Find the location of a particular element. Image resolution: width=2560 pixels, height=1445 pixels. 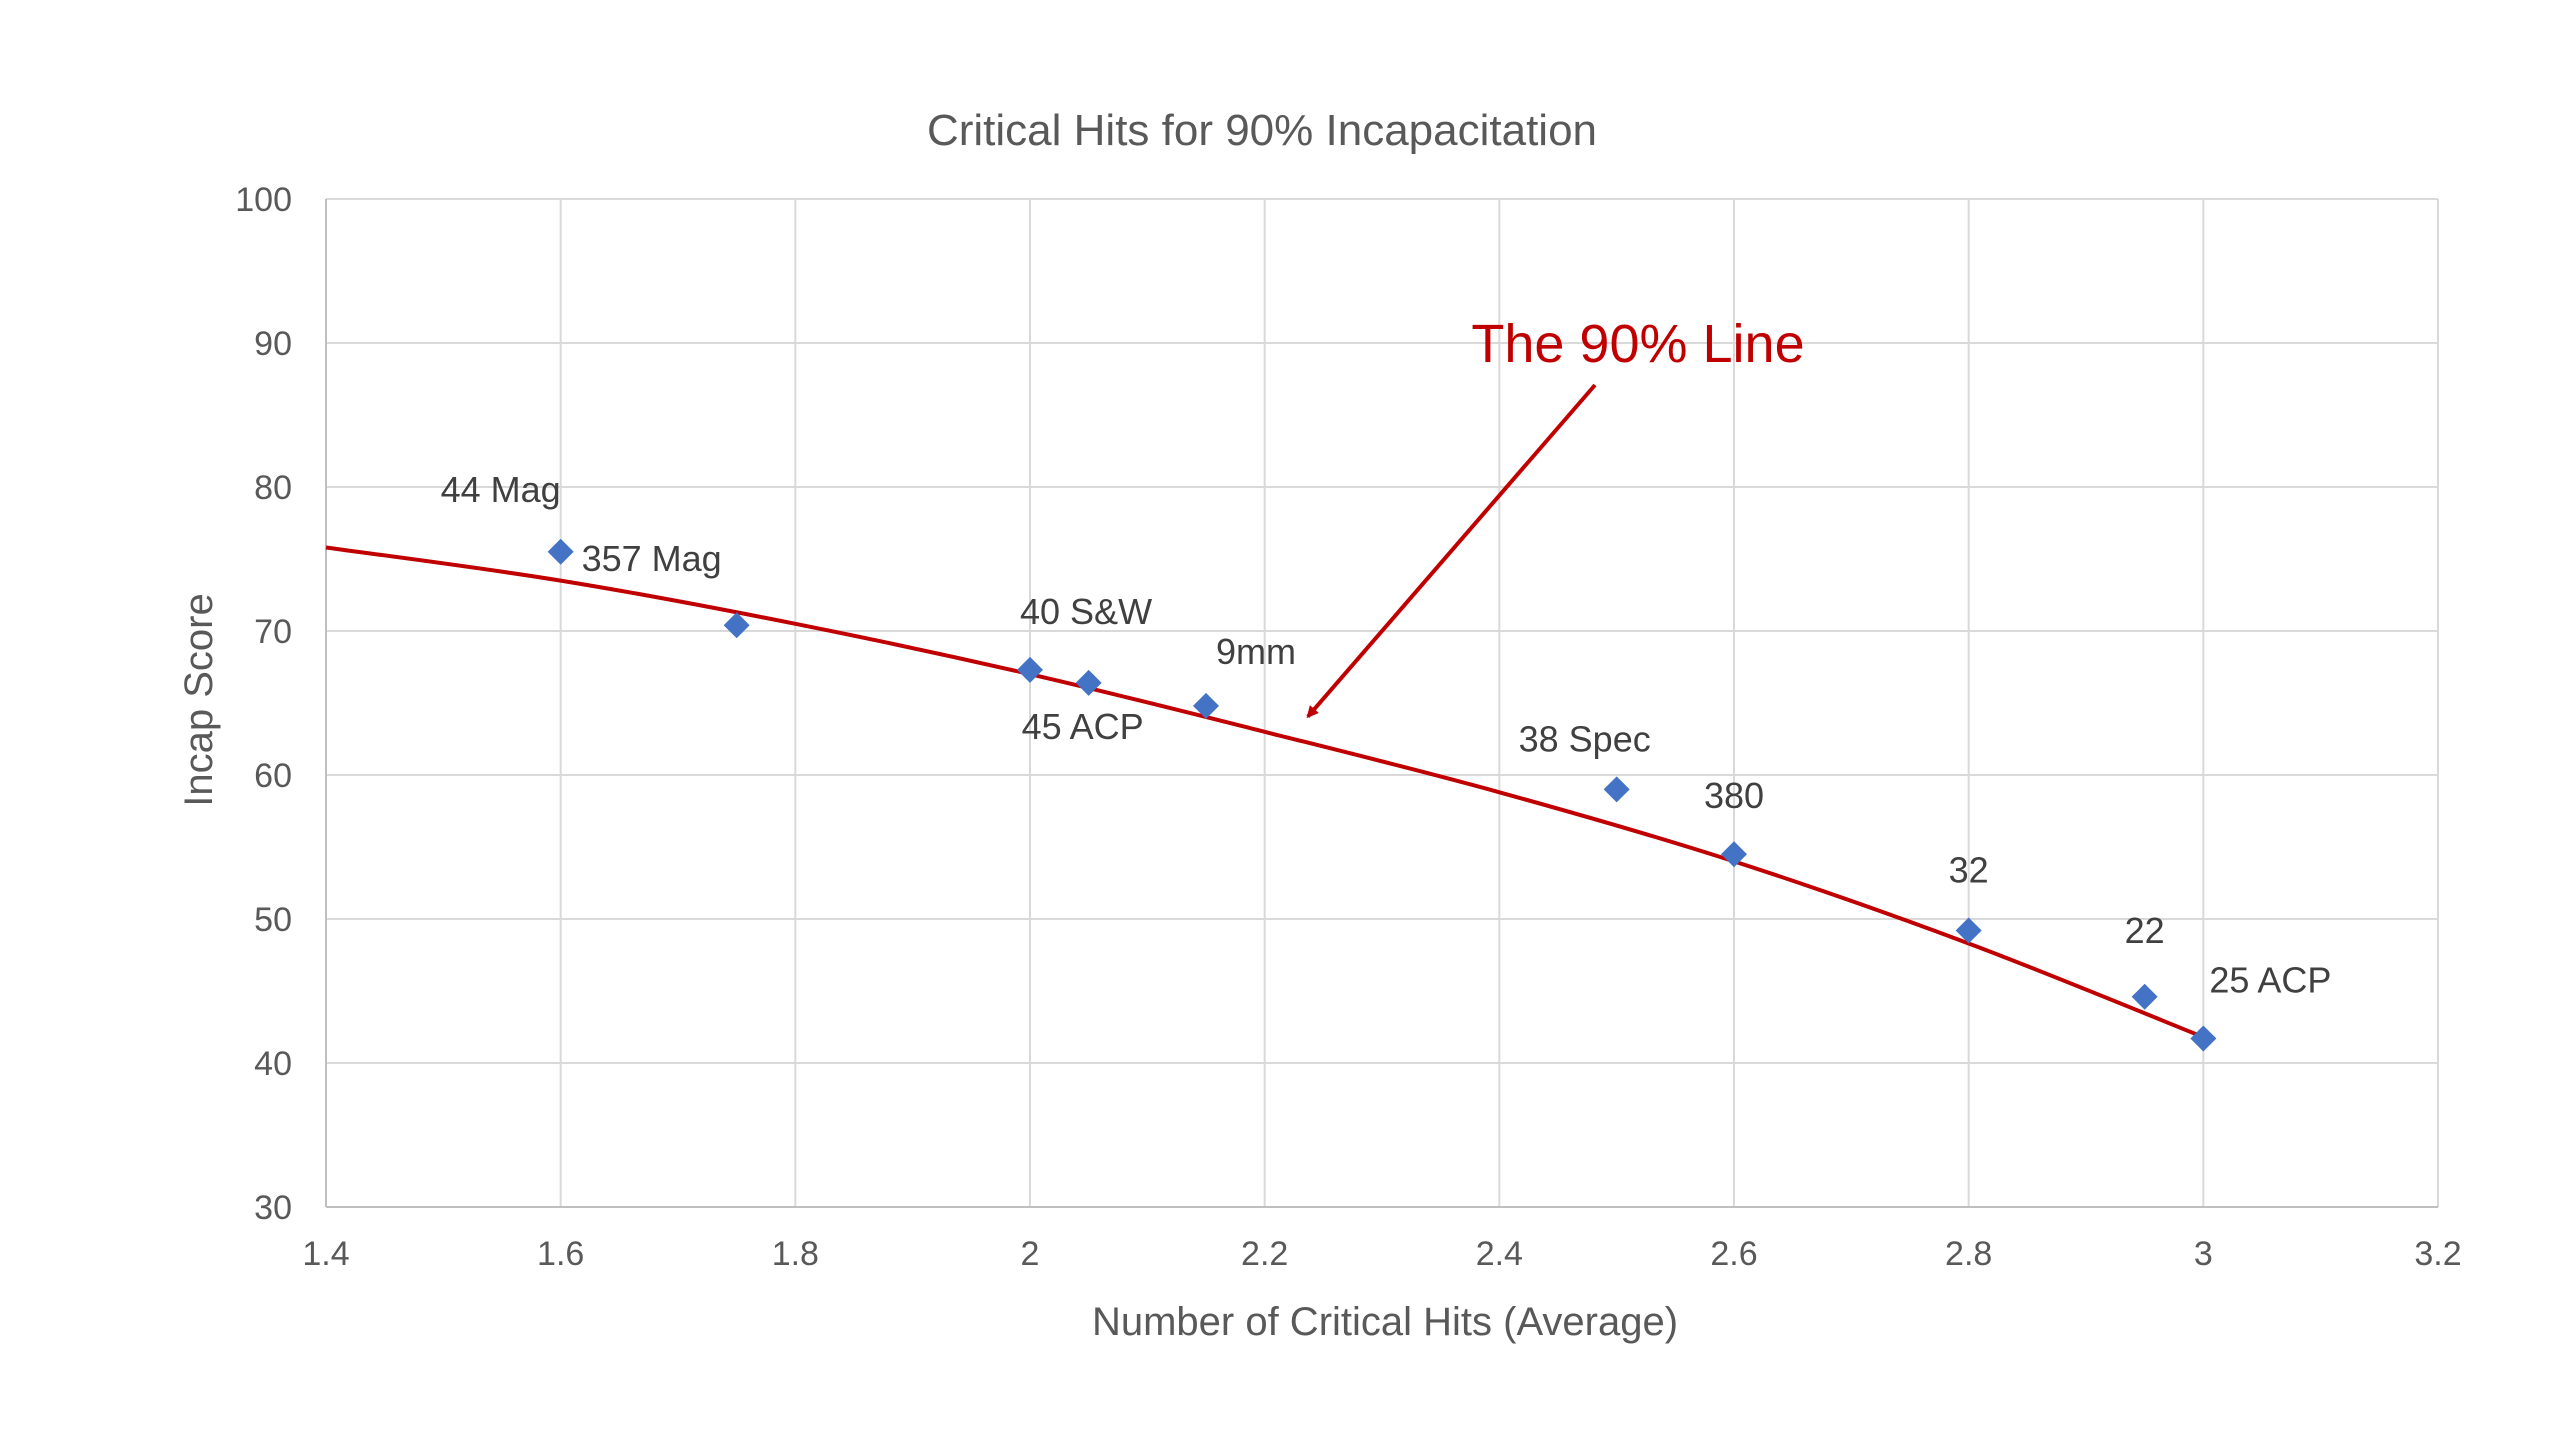

y-tick-label: 70 is located at coordinates (273, 632).